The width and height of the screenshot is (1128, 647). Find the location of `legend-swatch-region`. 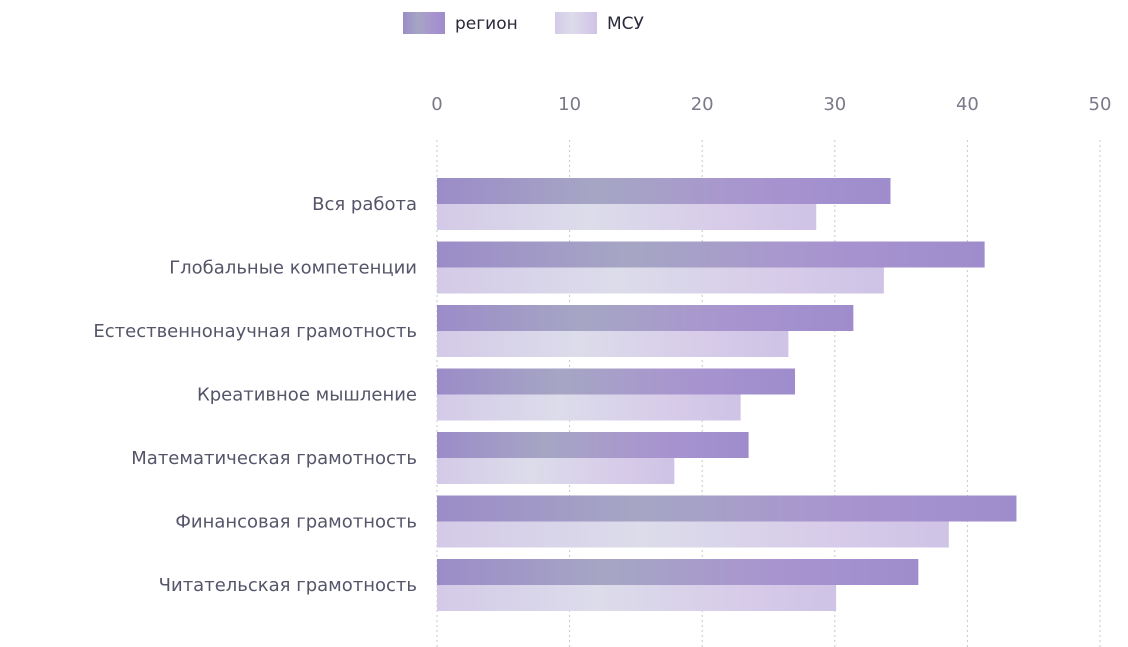

legend-swatch-region is located at coordinates (424, 23).